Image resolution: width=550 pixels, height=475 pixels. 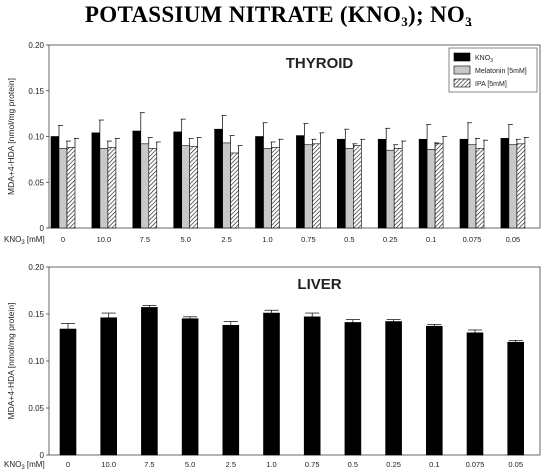 What do you see at coordinates (484, 59) in the screenshot?
I see `legend-entry: KNO3` at bounding box center [484, 59].